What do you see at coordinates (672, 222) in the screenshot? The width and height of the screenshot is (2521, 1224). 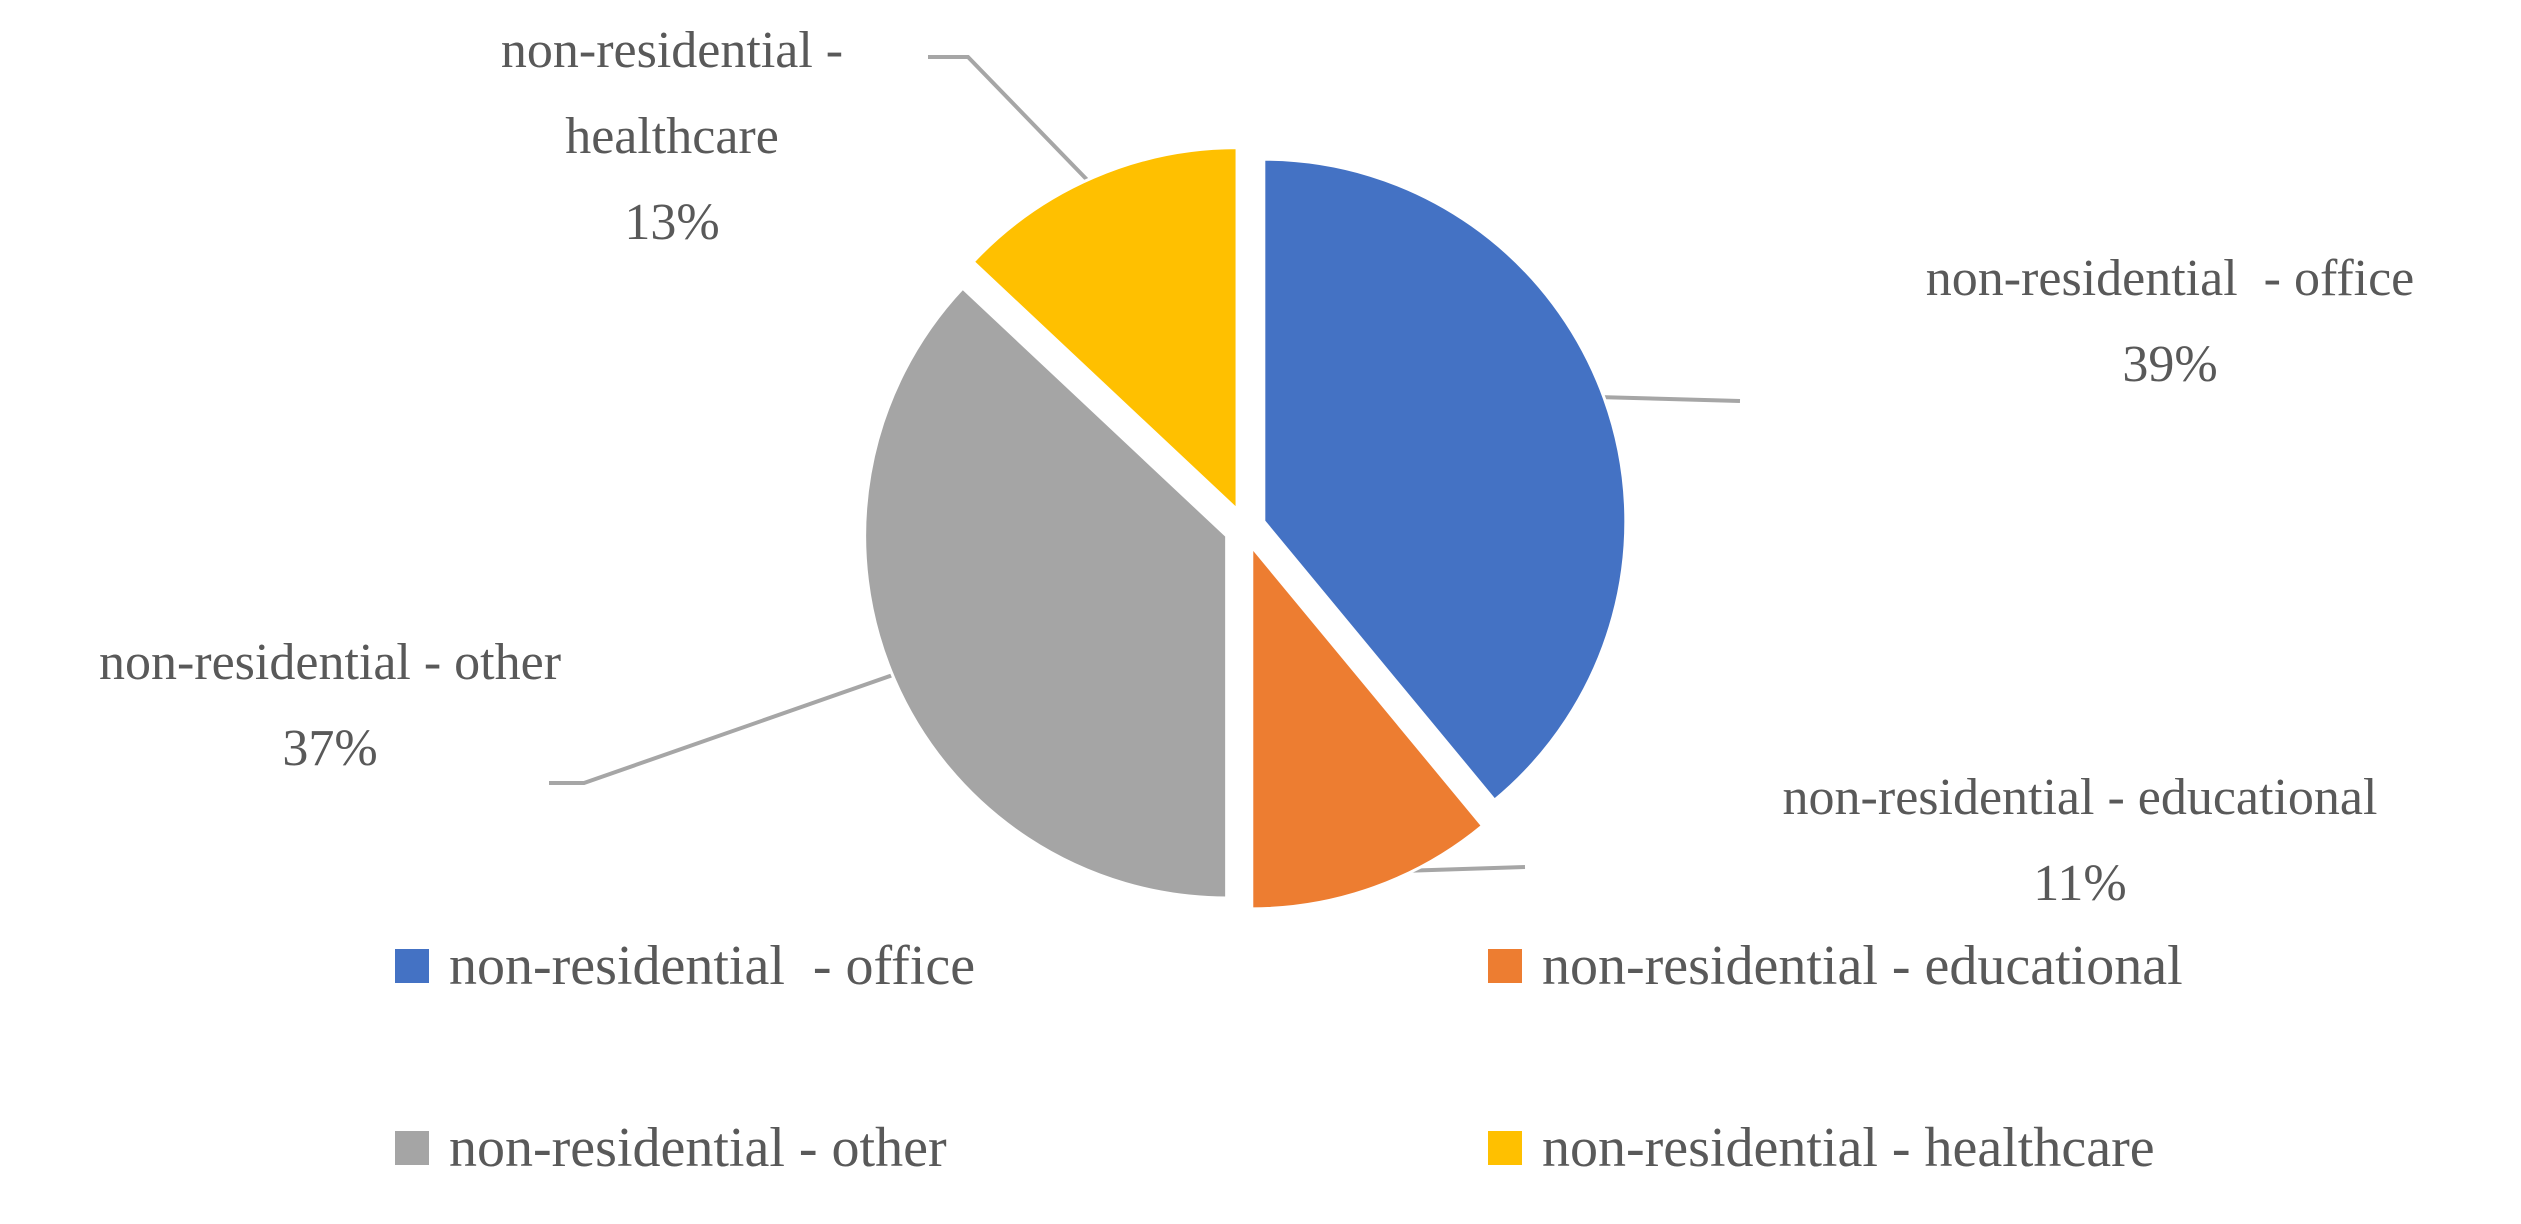 I see `data-label-value: 13%` at bounding box center [672, 222].